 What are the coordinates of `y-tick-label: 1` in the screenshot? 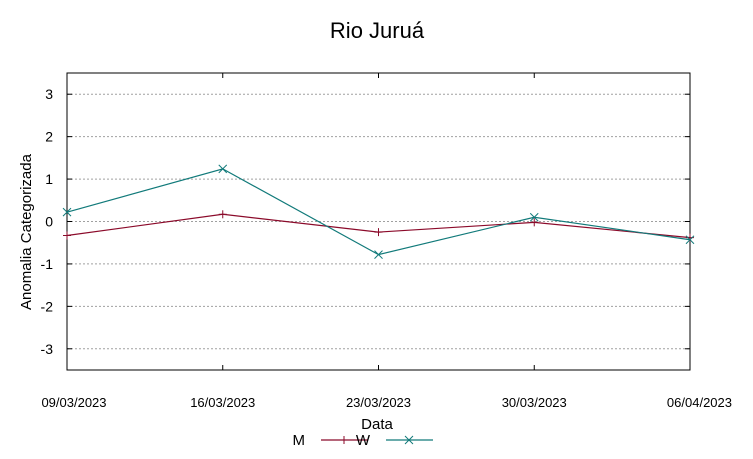 It's located at (49, 179).